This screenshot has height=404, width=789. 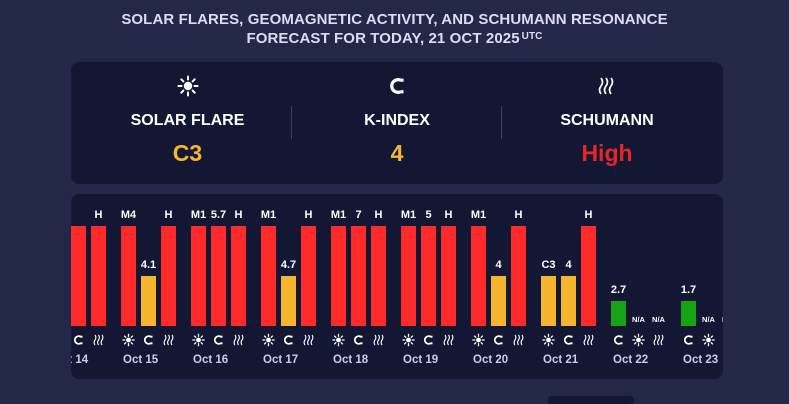 I want to click on date-label: Oct 17, so click(x=280, y=360).